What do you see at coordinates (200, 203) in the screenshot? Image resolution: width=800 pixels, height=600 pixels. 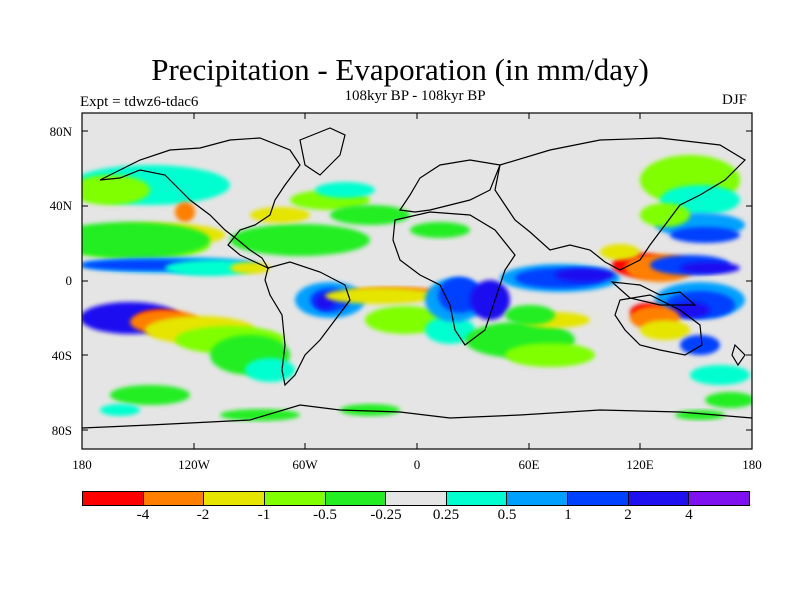 I see `coast-north-america` at bounding box center [200, 203].